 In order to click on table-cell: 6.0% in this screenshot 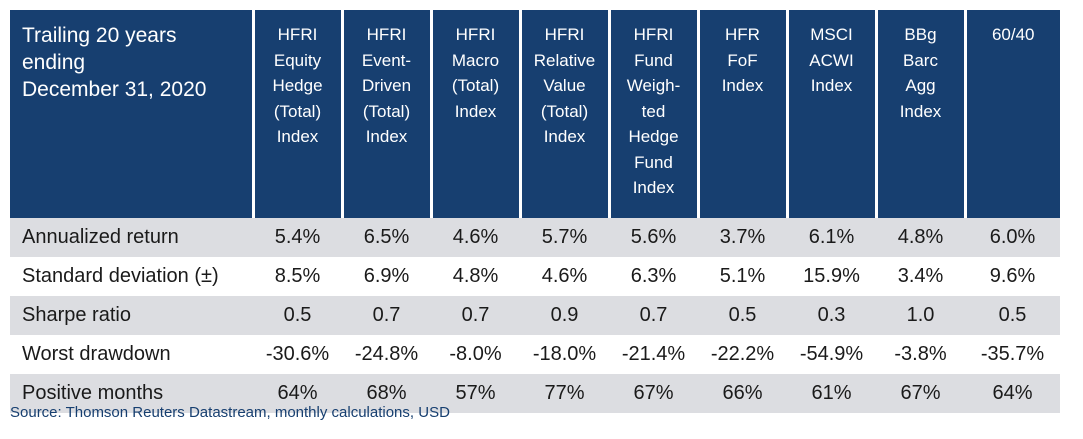, I will do `click(1012, 237)`.